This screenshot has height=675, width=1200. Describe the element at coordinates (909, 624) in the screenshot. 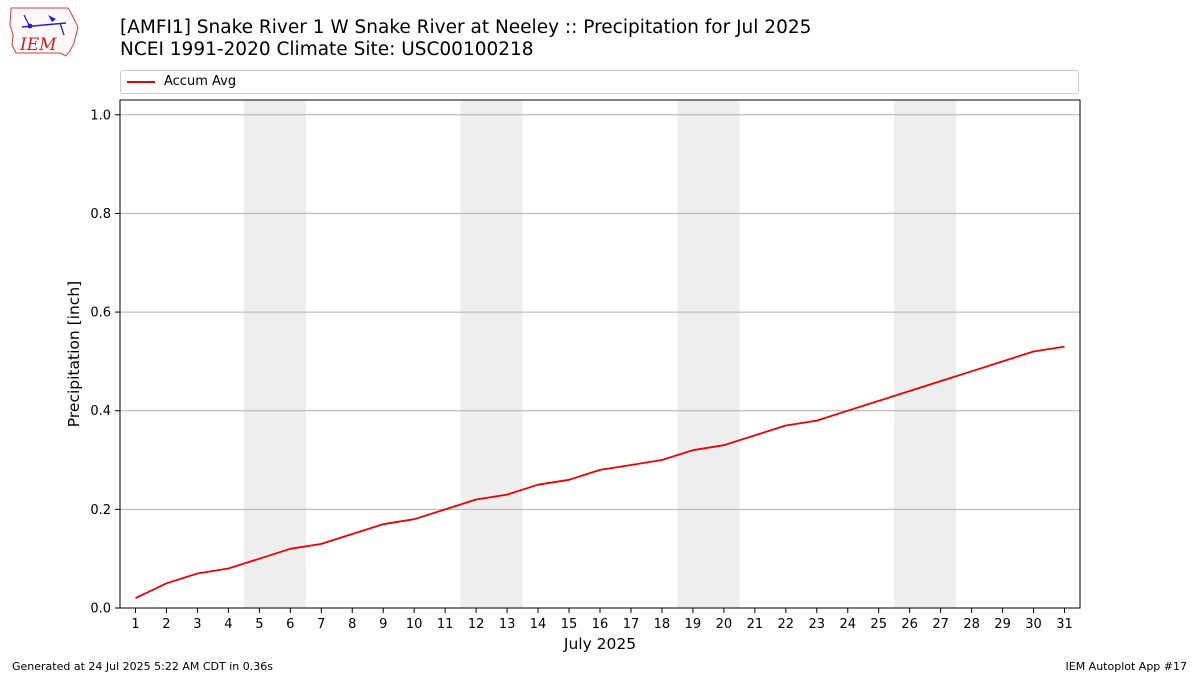

I see `x-tick-label: 26` at that location.